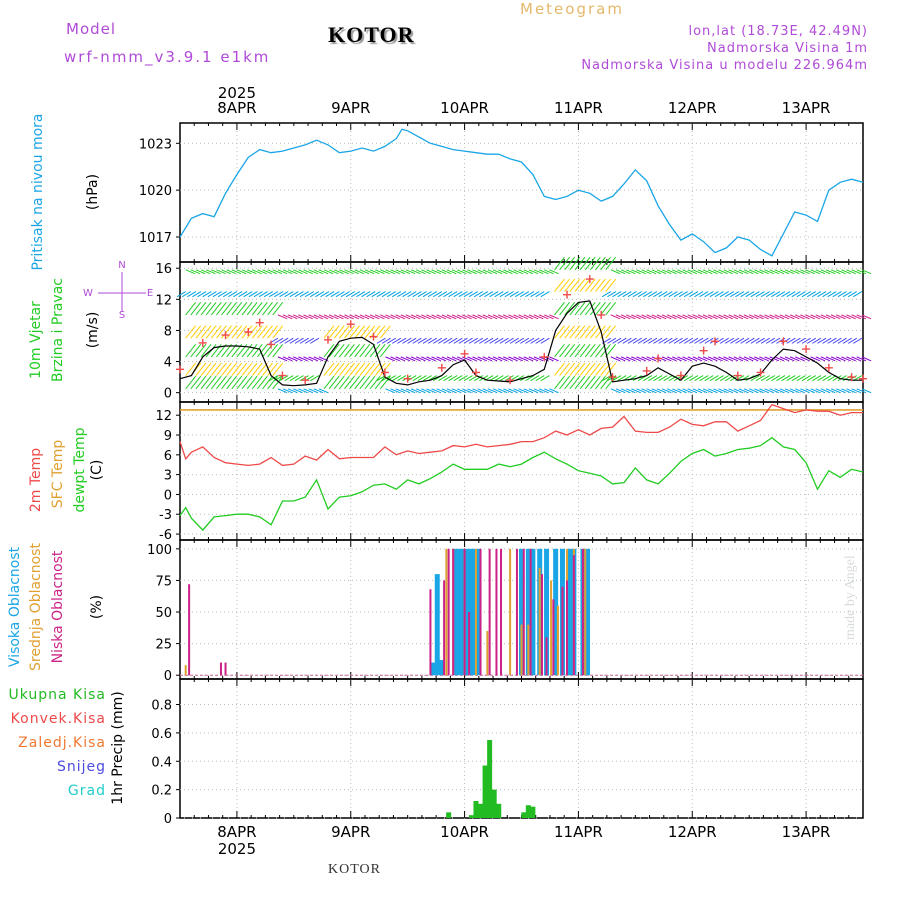 The width and height of the screenshot is (900, 900). I want to click on temperature-ytick-label: 9, so click(168, 436).